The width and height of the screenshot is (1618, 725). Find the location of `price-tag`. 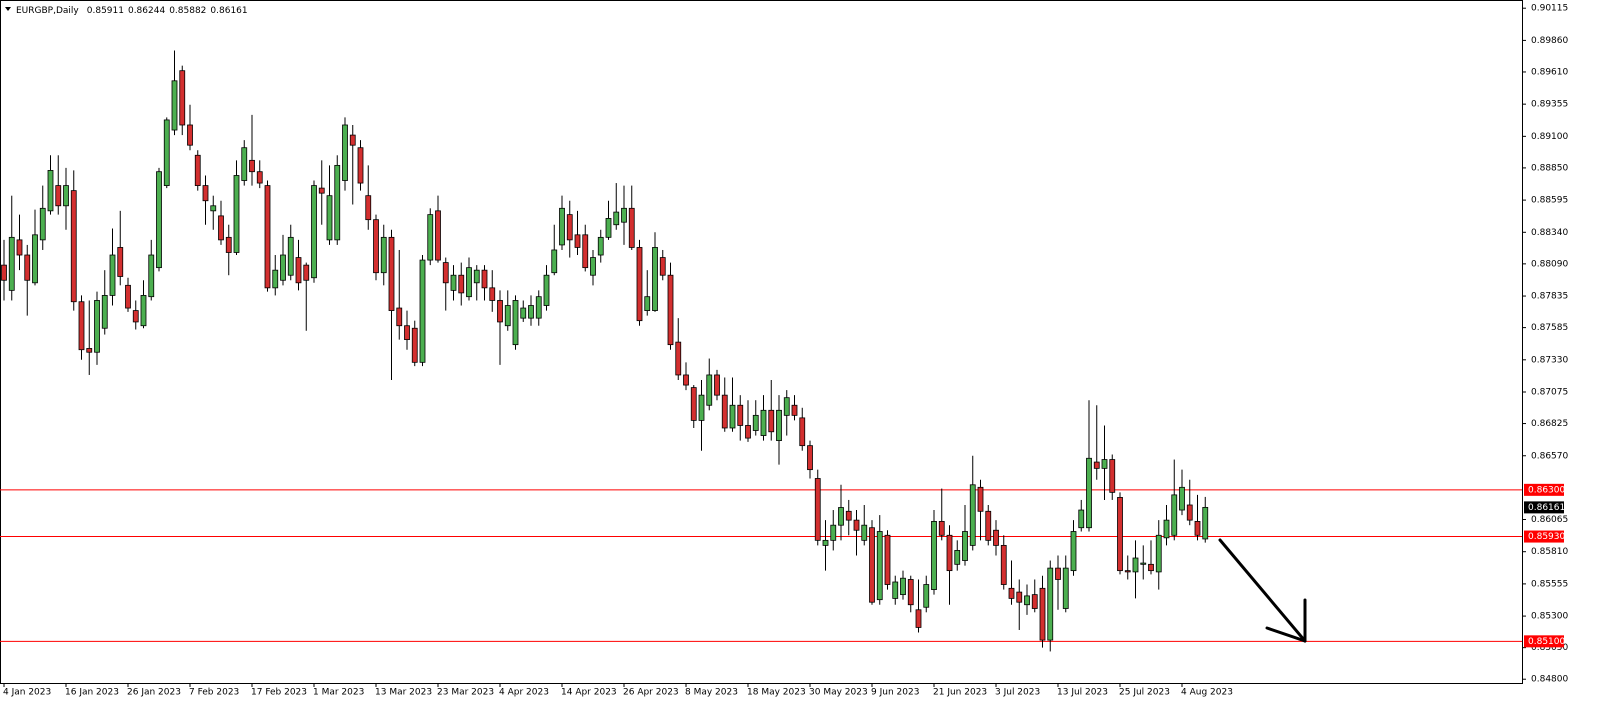

price-tag is located at coordinates (1544, 507).